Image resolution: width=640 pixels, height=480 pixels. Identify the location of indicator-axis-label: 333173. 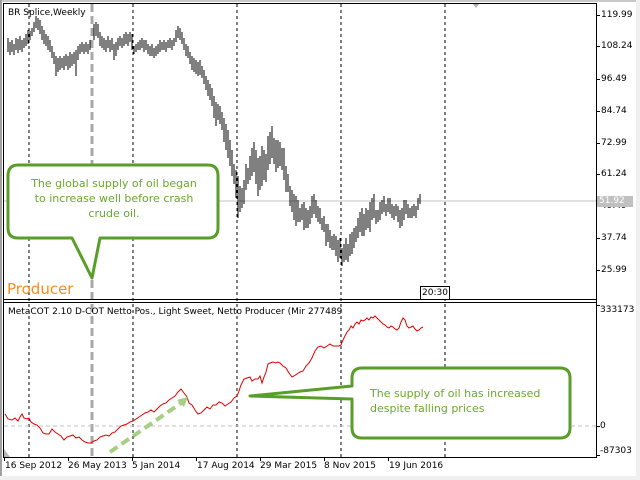
(617, 310).